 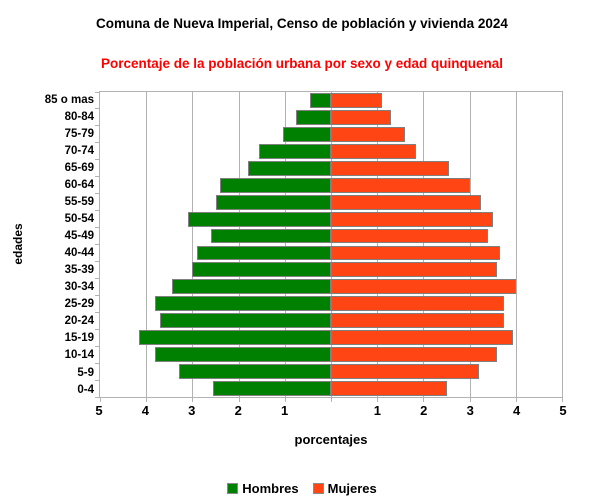 I want to click on age-group-label: 5-9, so click(x=85, y=372).